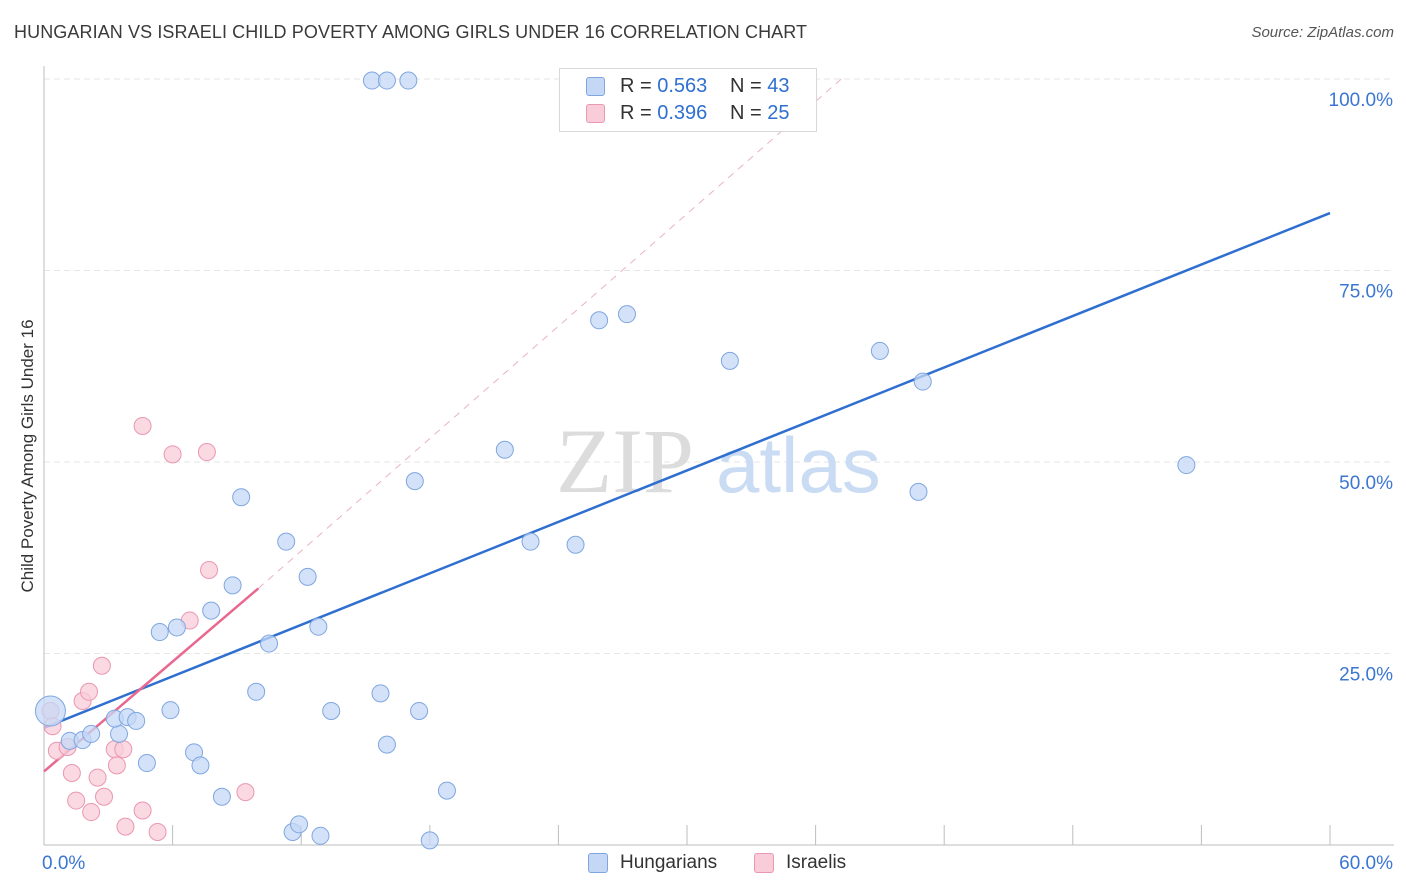 This screenshot has width=1406, height=892. Describe the element at coordinates (682, 113) in the screenshot. I see `r-value-israelis: 0.396` at that location.